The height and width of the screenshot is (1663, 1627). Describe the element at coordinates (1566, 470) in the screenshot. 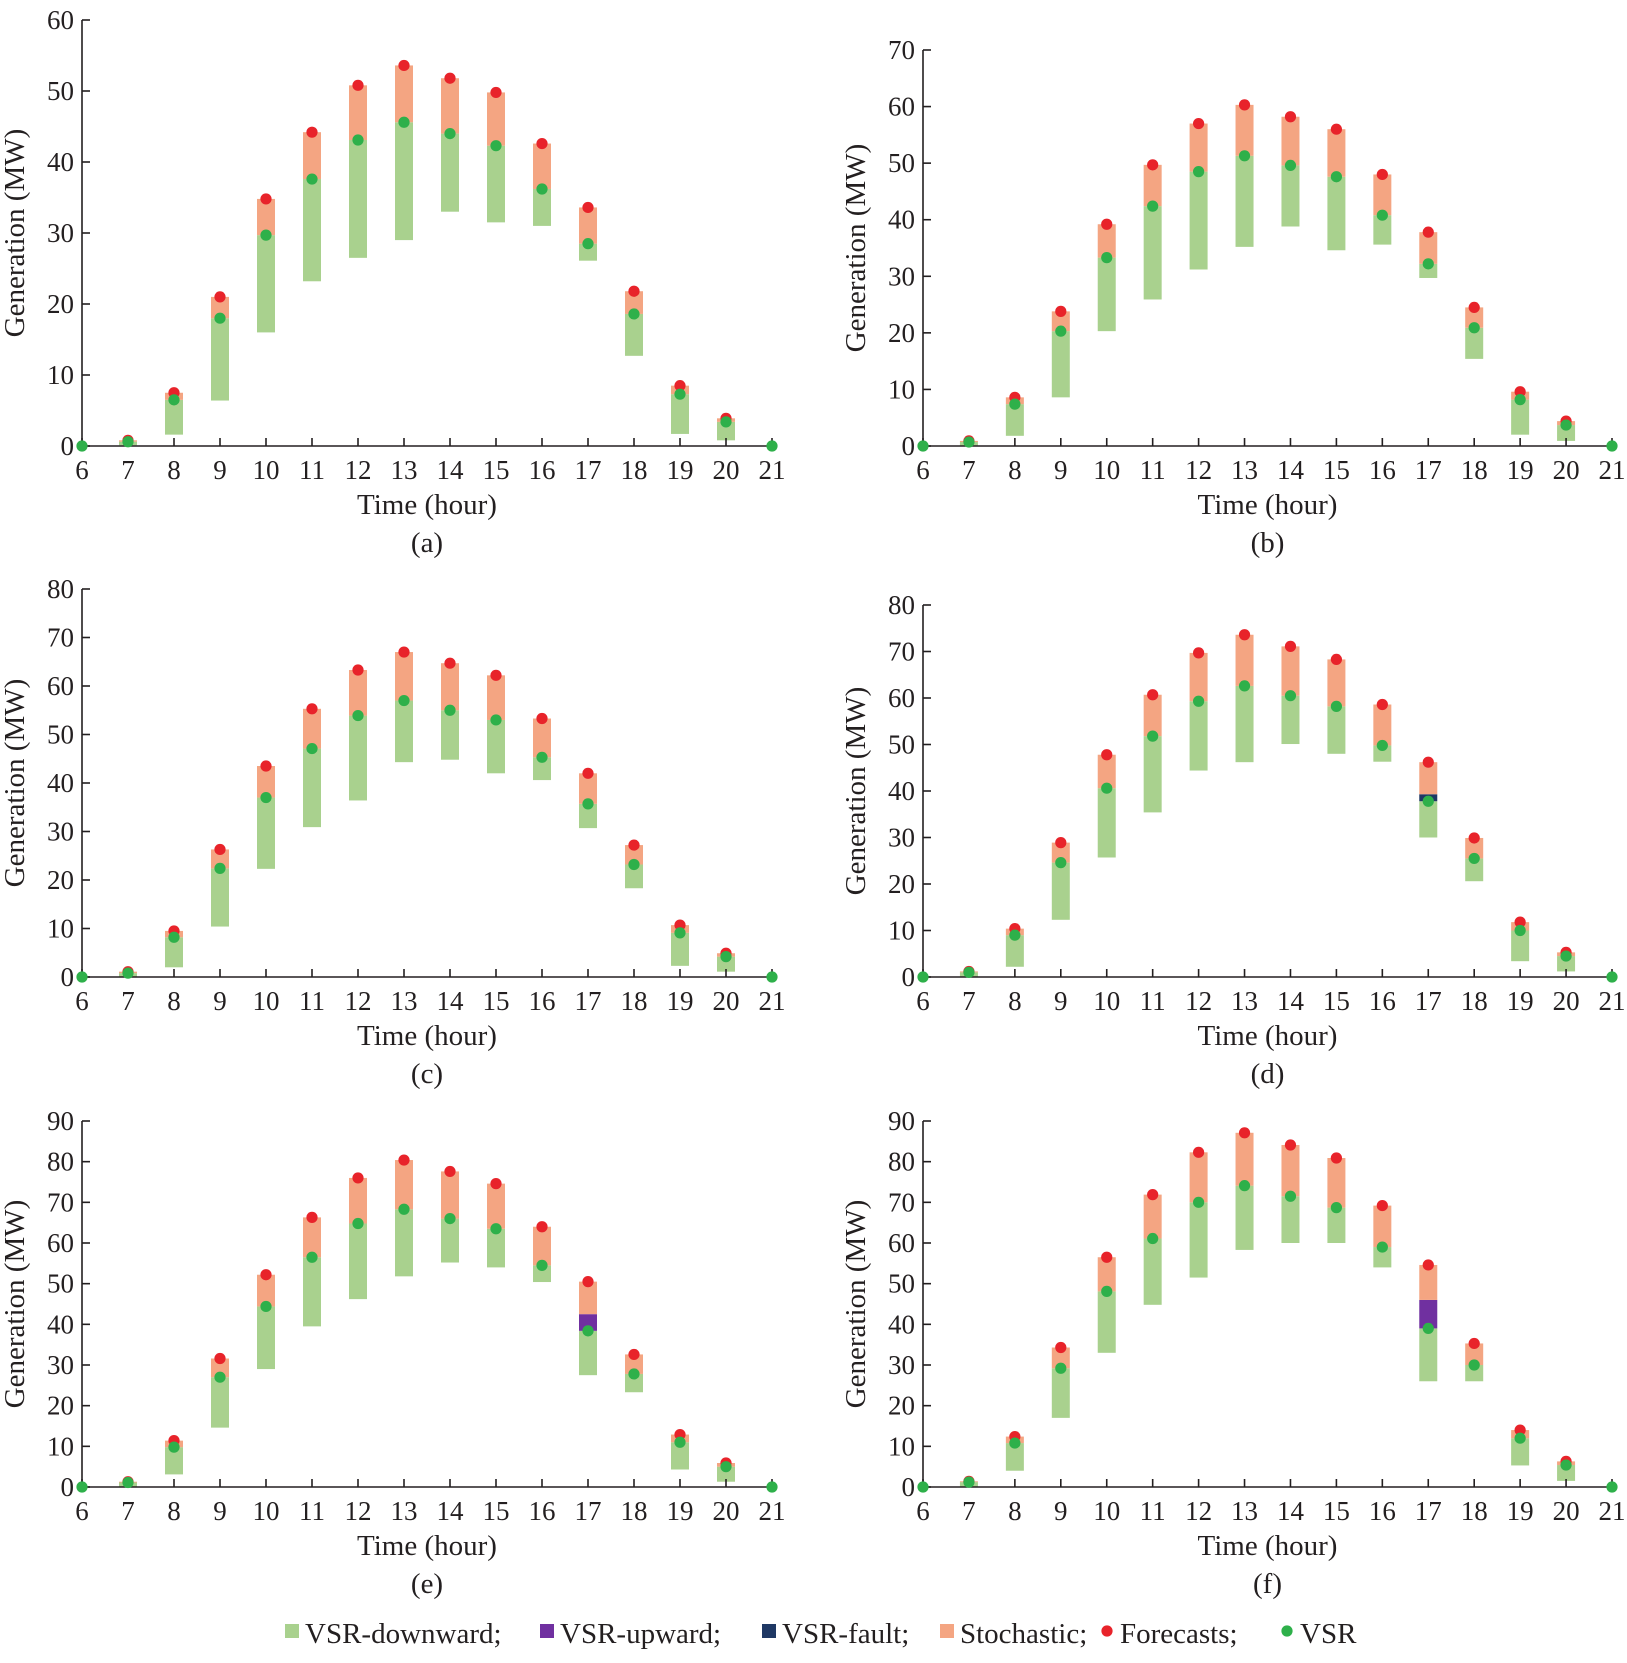

I see `x-tick-label: 20` at that location.